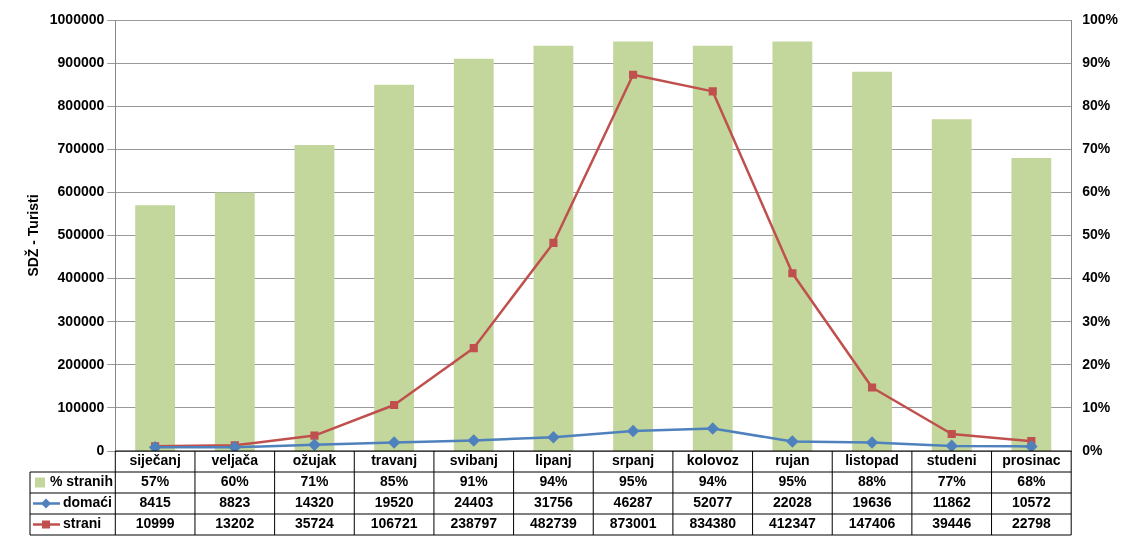  What do you see at coordinates (633, 523) in the screenshot?
I see `data-label: 873001` at bounding box center [633, 523].